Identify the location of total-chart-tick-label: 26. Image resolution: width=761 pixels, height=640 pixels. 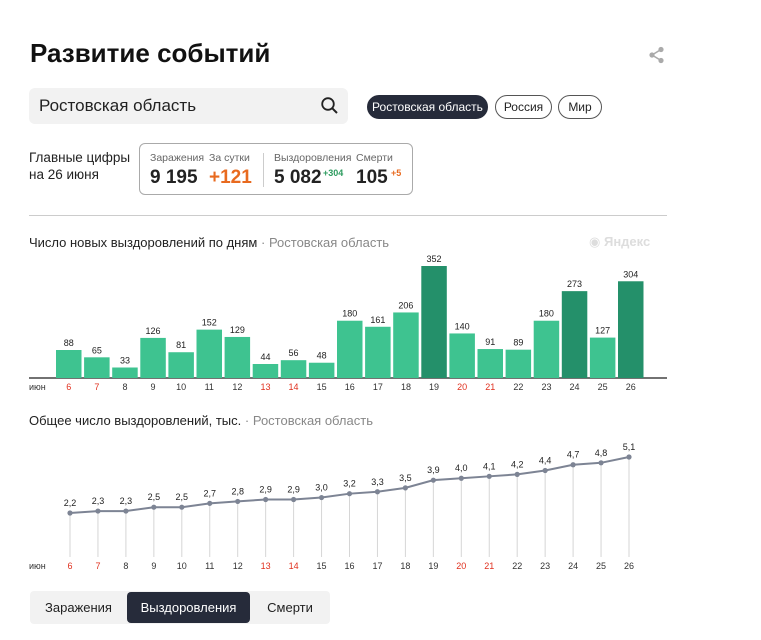
(629, 566).